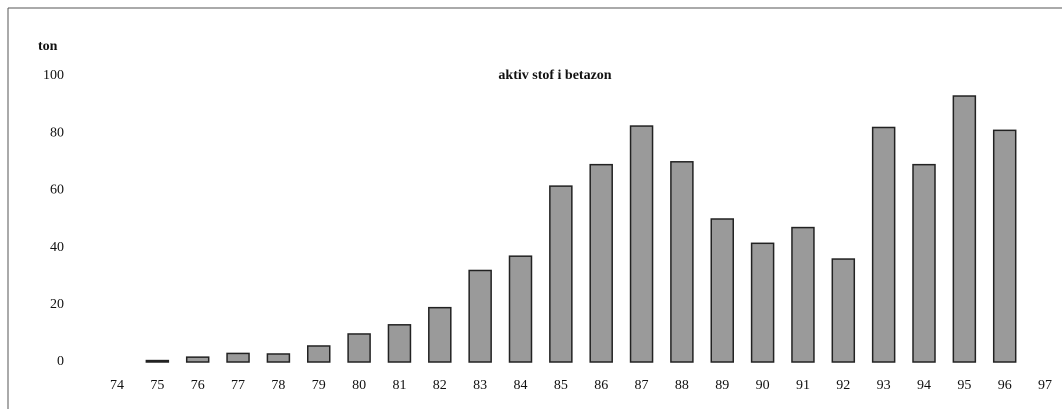  I want to click on x-tick-label: 78, so click(278, 385).